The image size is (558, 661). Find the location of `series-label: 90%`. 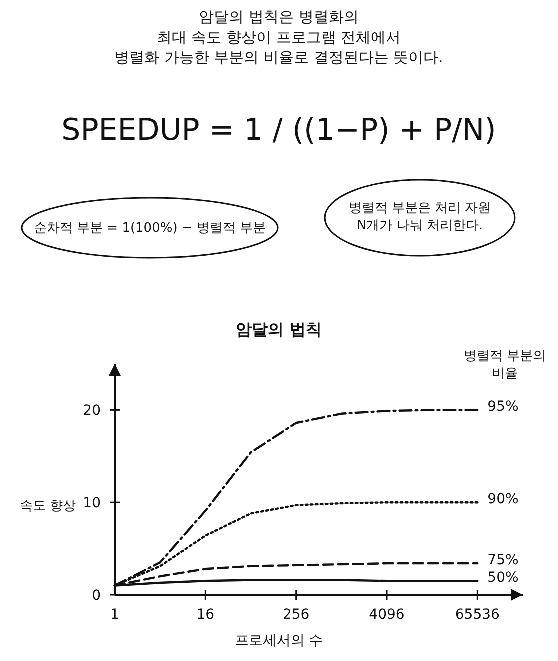

series-label: 90% is located at coordinates (503, 500).